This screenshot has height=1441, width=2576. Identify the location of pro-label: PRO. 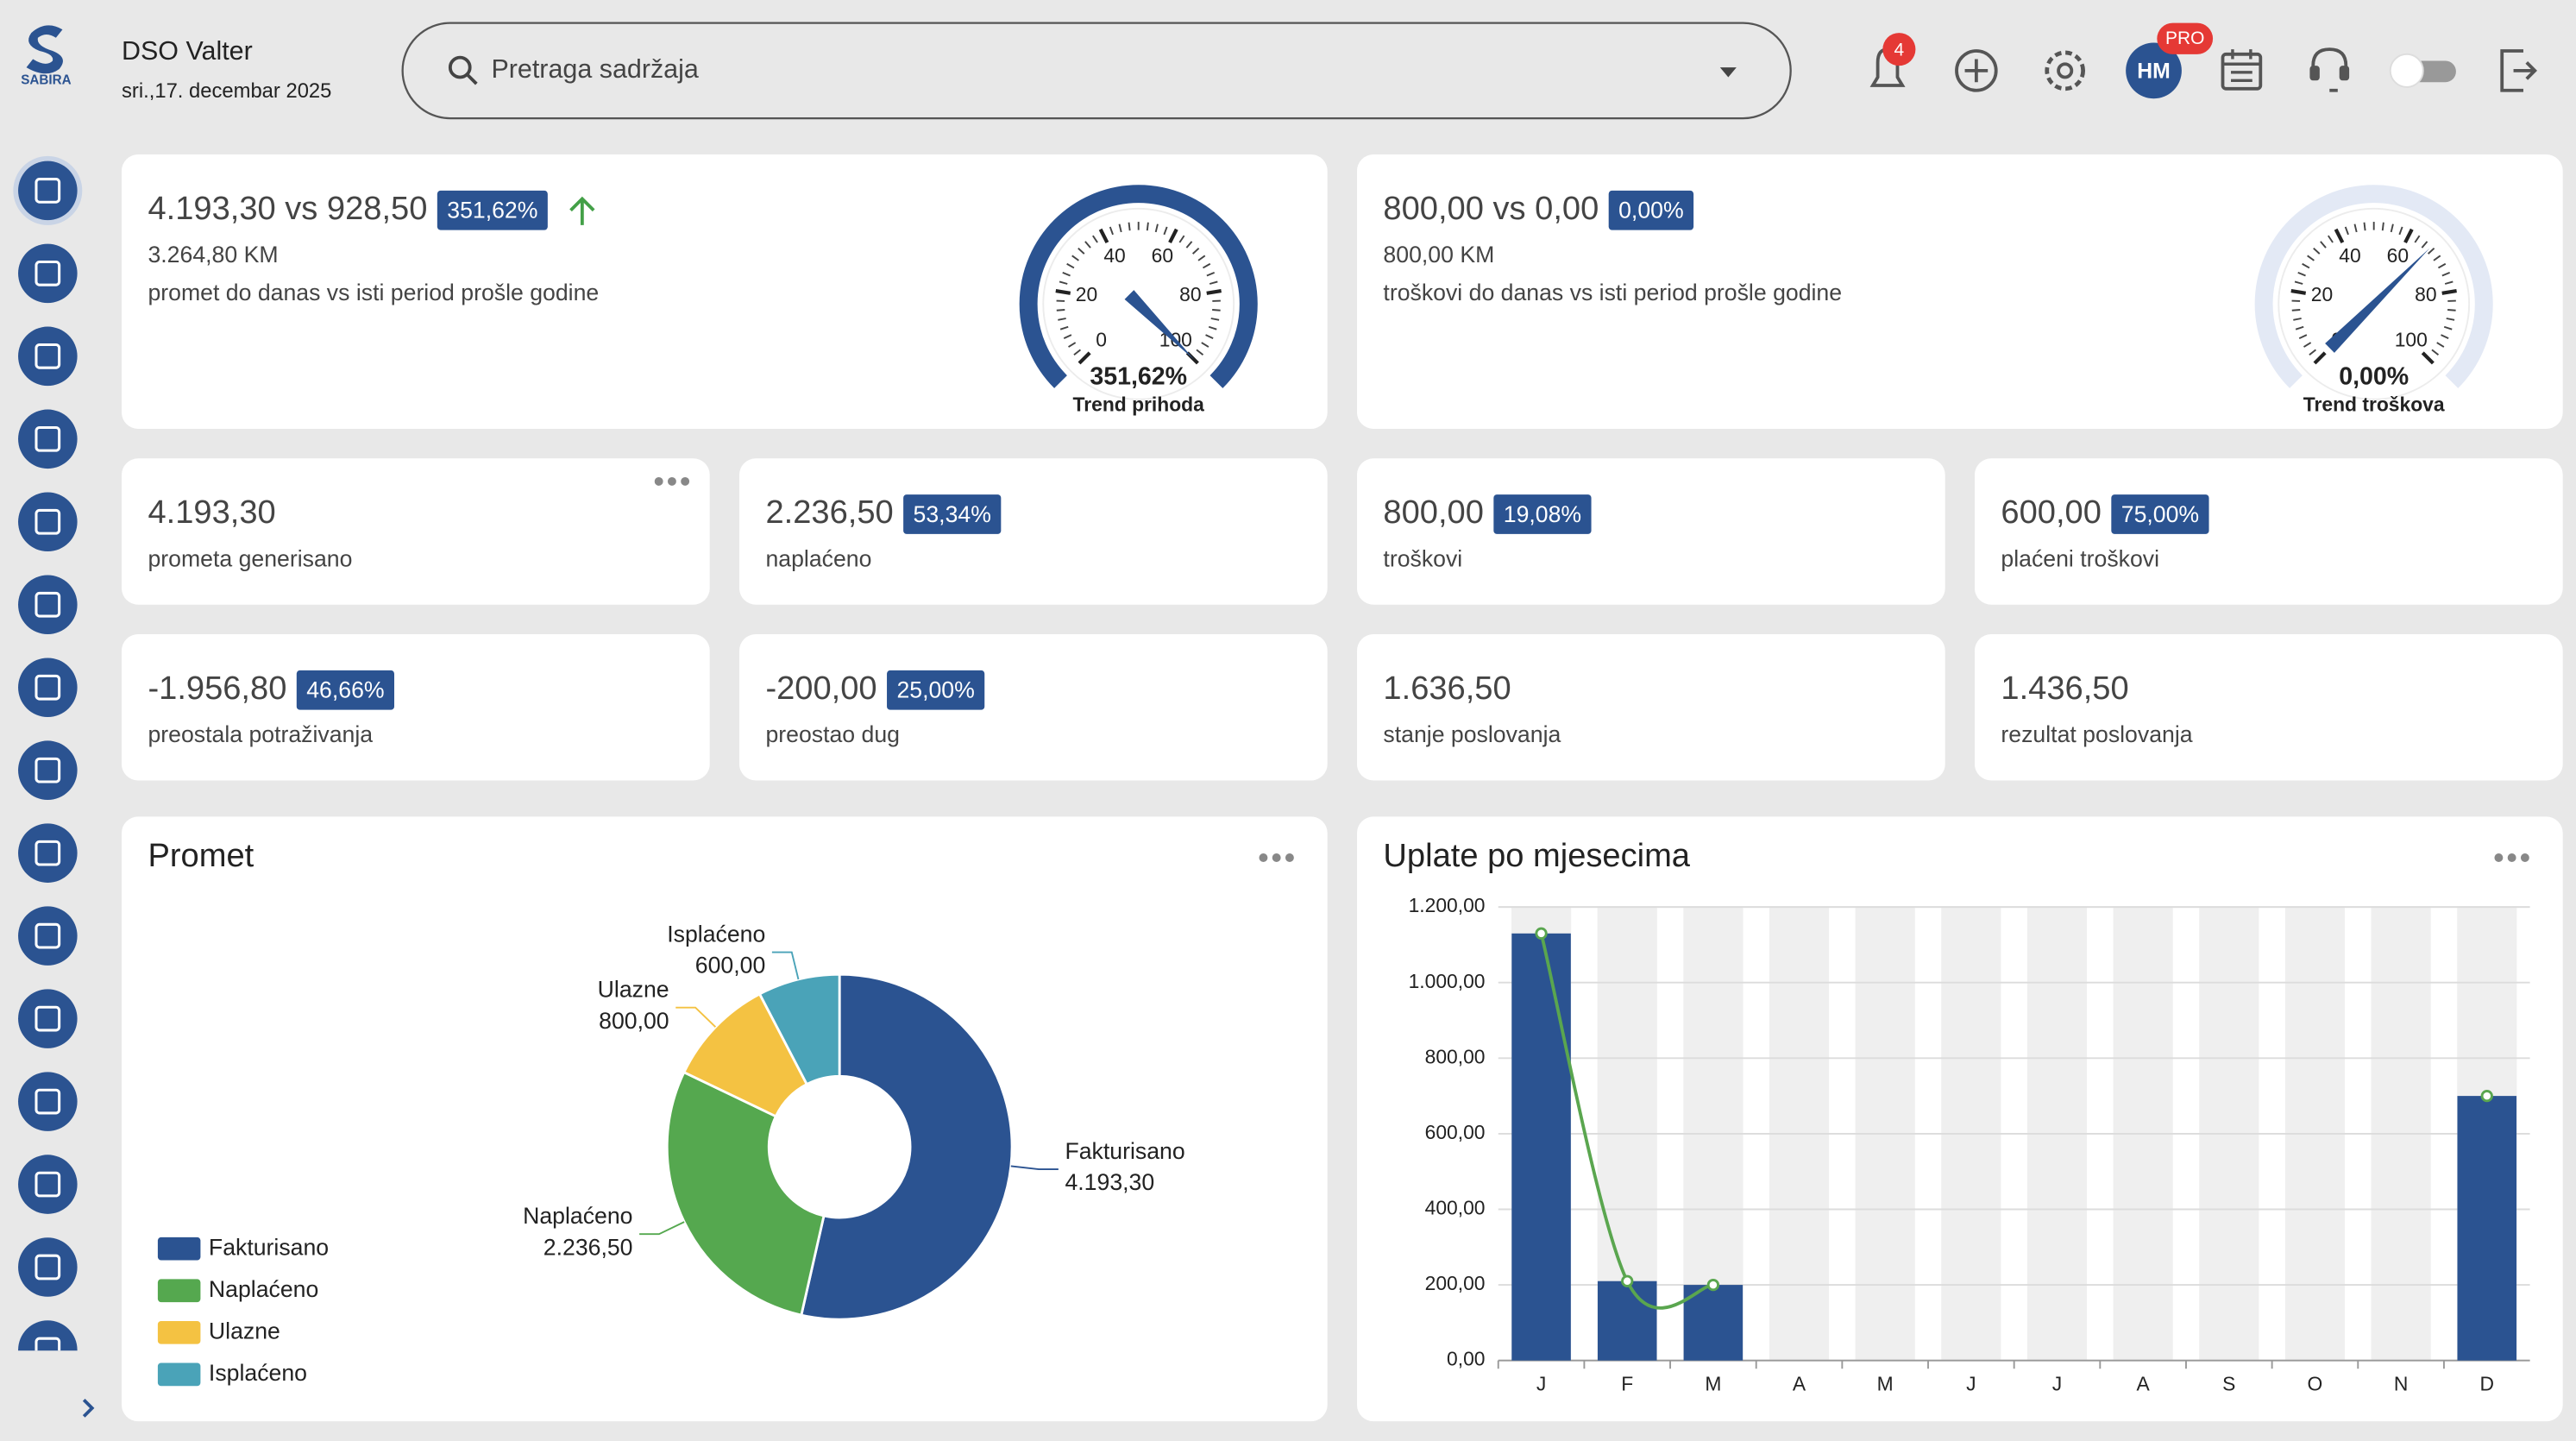
(2184, 38).